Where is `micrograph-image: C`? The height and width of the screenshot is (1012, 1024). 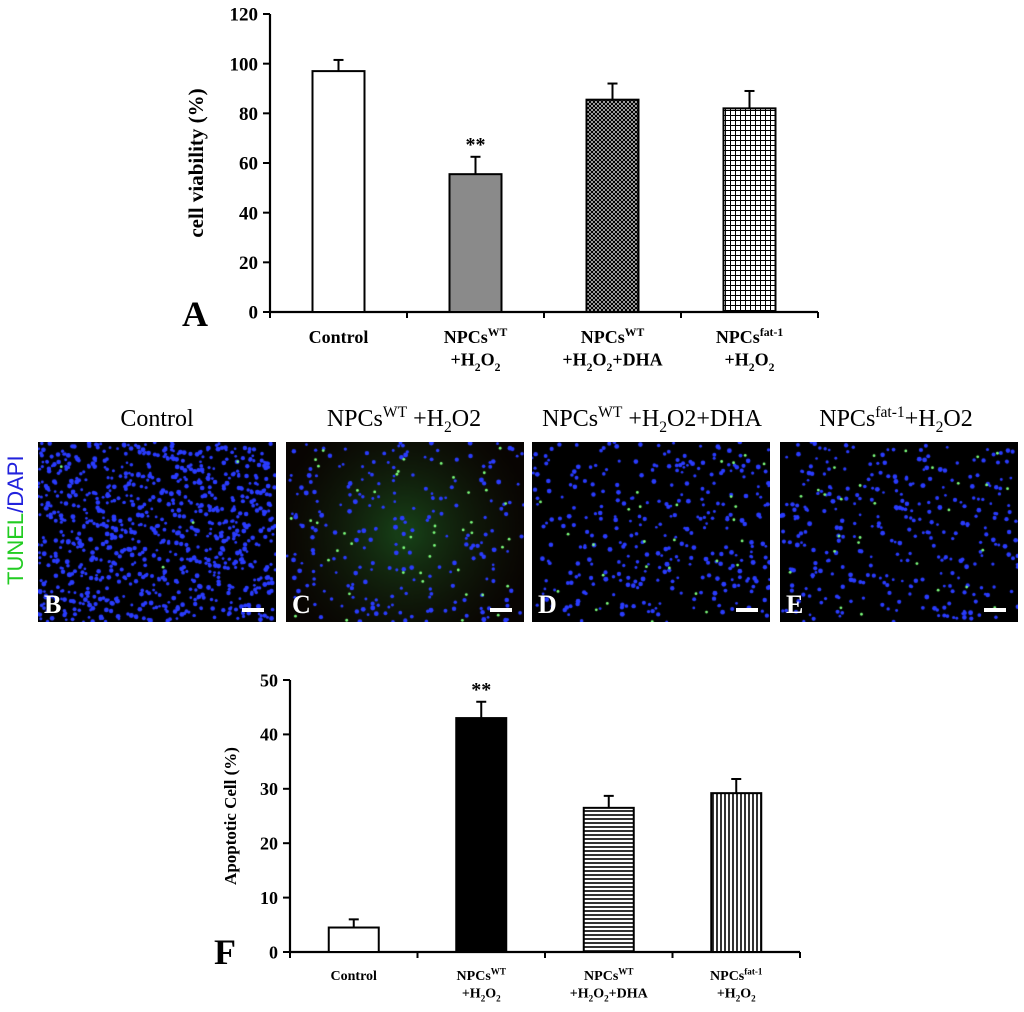
micrograph-image: C is located at coordinates (405, 532).